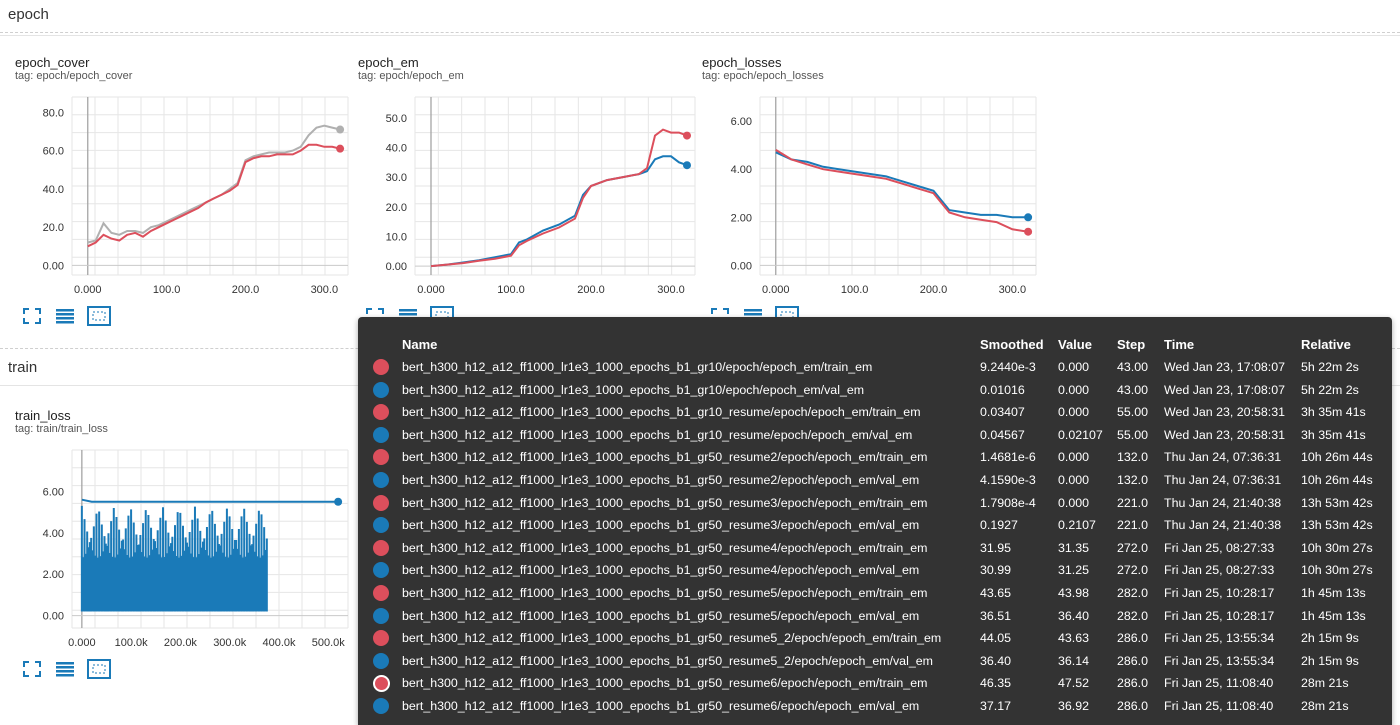 The image size is (1400, 725). Describe the element at coordinates (1223, 457) in the screenshot. I see `tooltip-cell-time: Thu Jan 24, 07:36:31` at that location.